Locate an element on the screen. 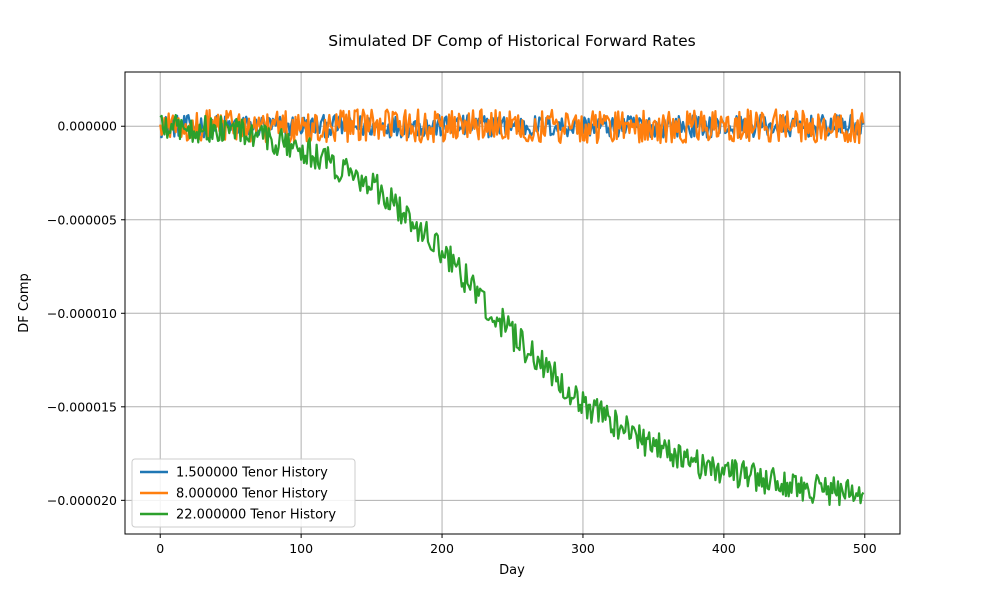 Image resolution: width=1000 pixels, height=600 pixels. x-axis: 0 100 200 300 400 500 is located at coordinates (516, 545).